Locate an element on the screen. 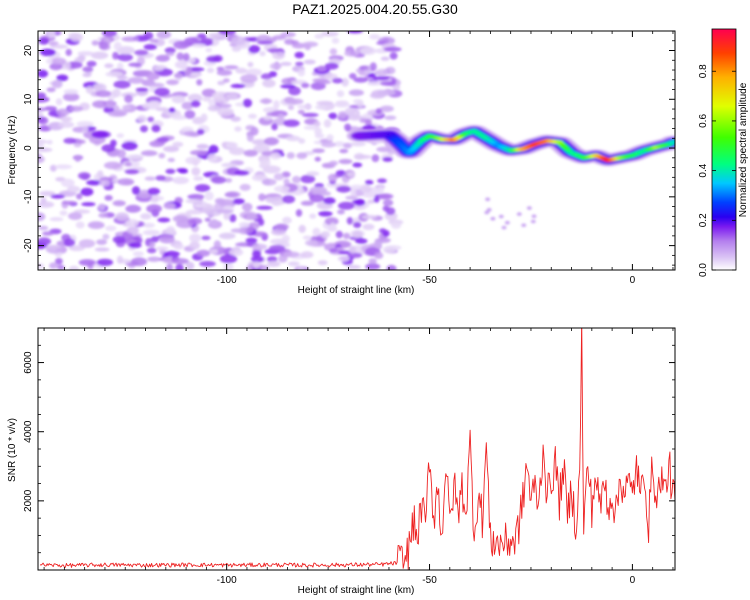 Image resolution: width=750 pixels, height=600 pixels. y-tick-label: 2000 is located at coordinates (28, 500).